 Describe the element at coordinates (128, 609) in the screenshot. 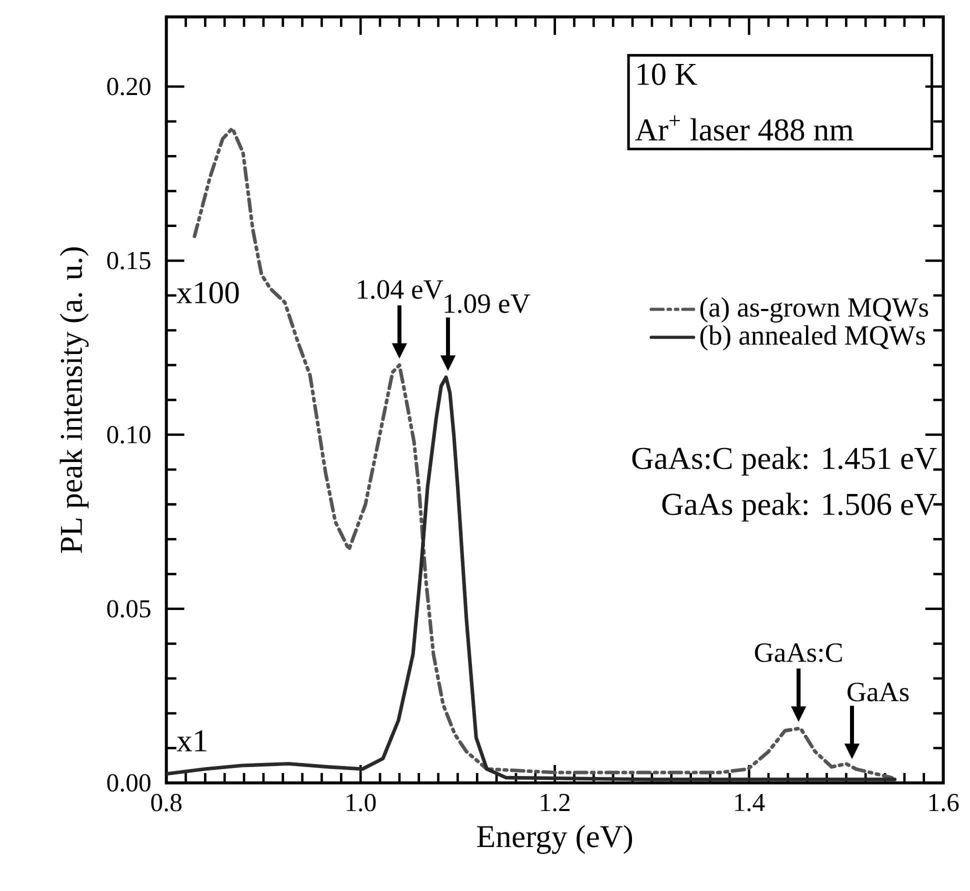

I see `y-tick-label: 0.05` at that location.